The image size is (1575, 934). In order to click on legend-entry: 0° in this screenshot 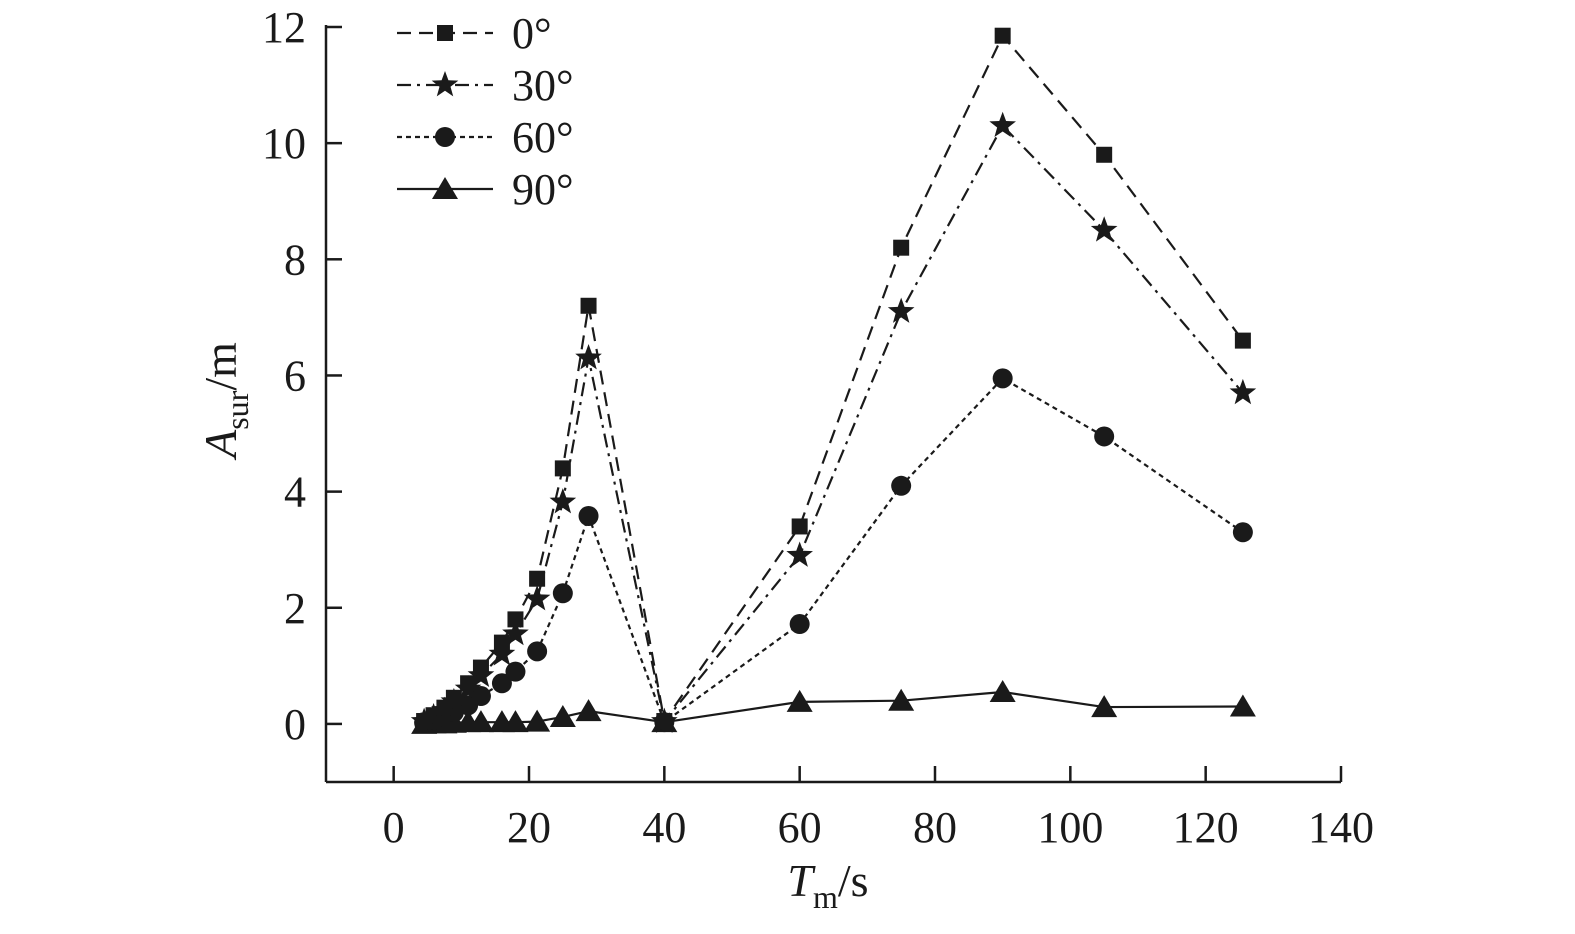, I will do `click(474, 33)`.